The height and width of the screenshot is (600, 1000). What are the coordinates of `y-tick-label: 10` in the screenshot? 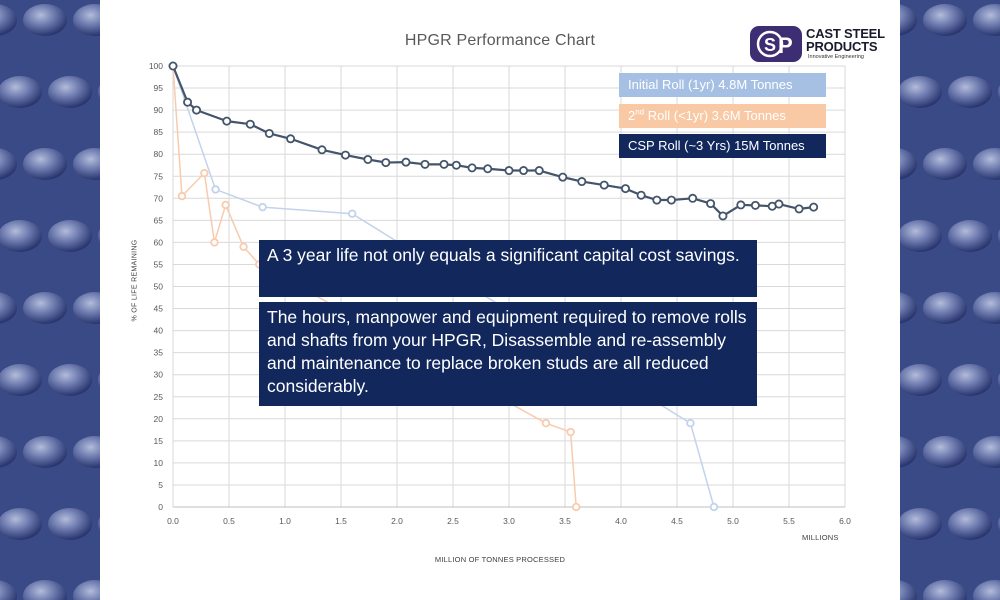 It's located at (159, 463).